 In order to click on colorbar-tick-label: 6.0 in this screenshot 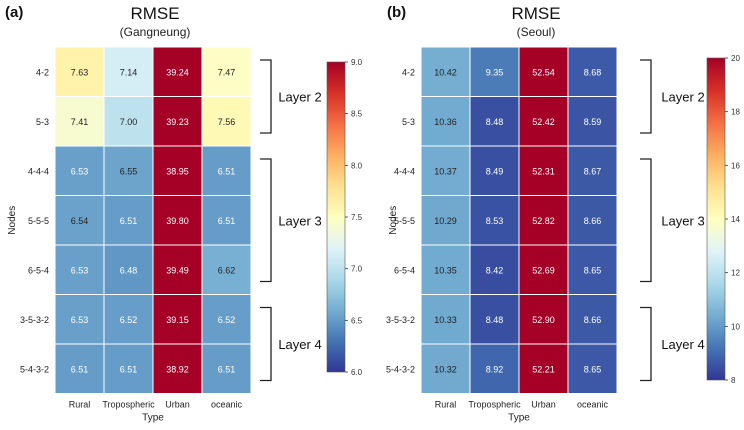, I will do `click(357, 372)`.